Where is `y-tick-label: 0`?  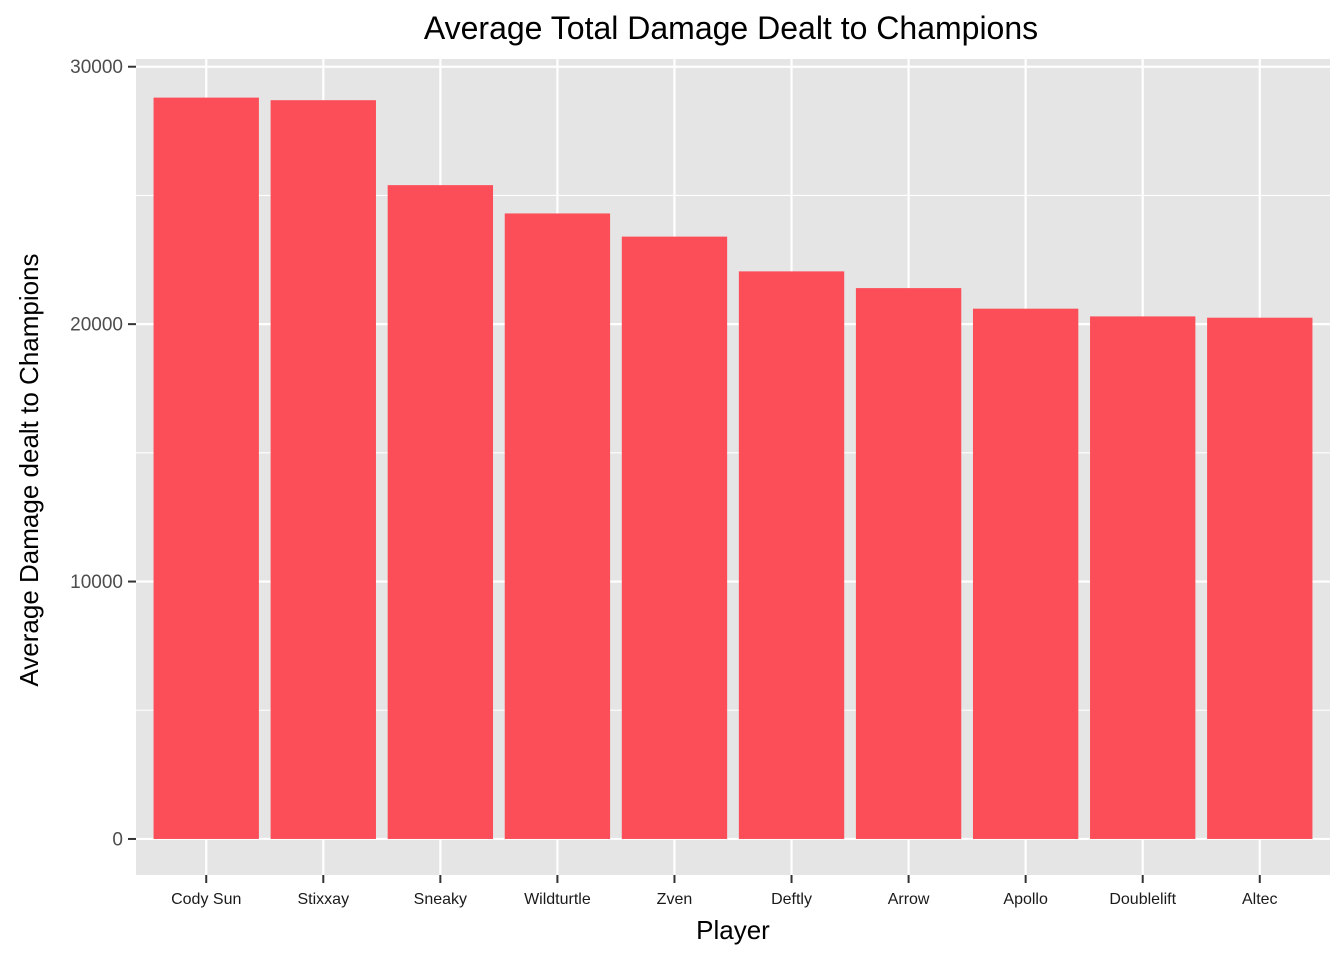 y-tick-label: 0 is located at coordinates (117, 839).